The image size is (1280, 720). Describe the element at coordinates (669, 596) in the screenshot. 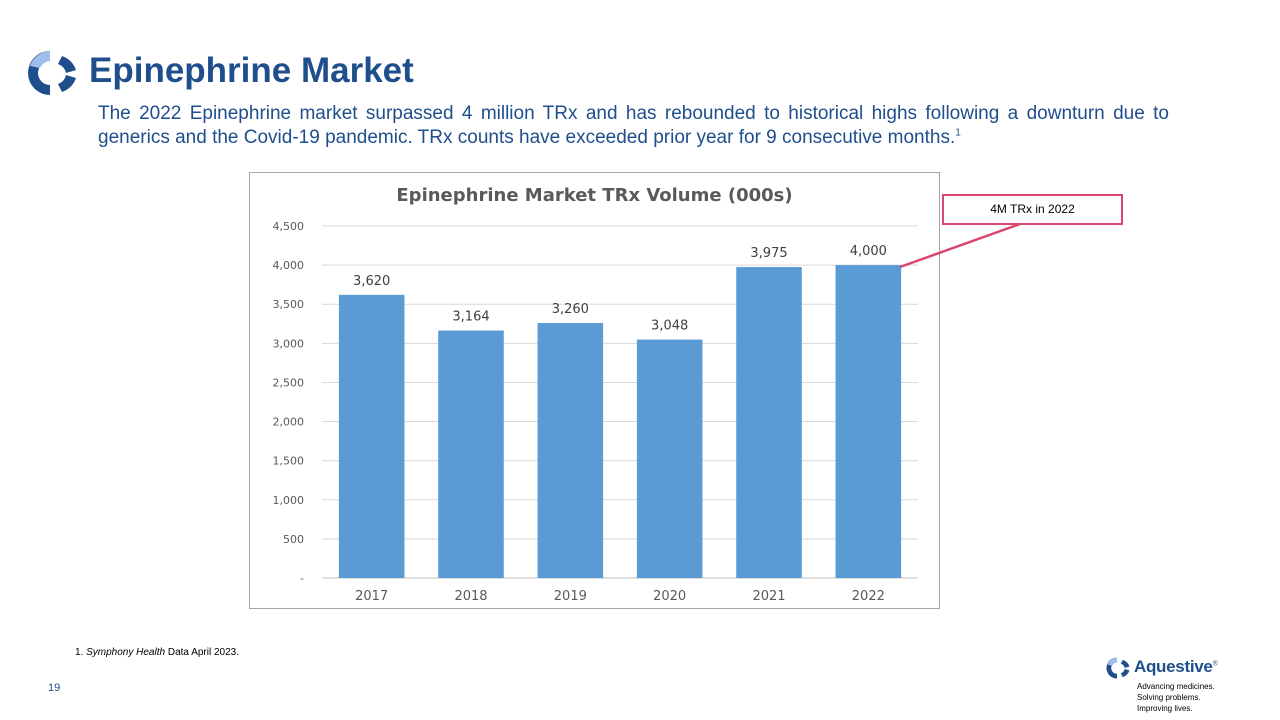

I see `x-tick-label: 2020` at that location.